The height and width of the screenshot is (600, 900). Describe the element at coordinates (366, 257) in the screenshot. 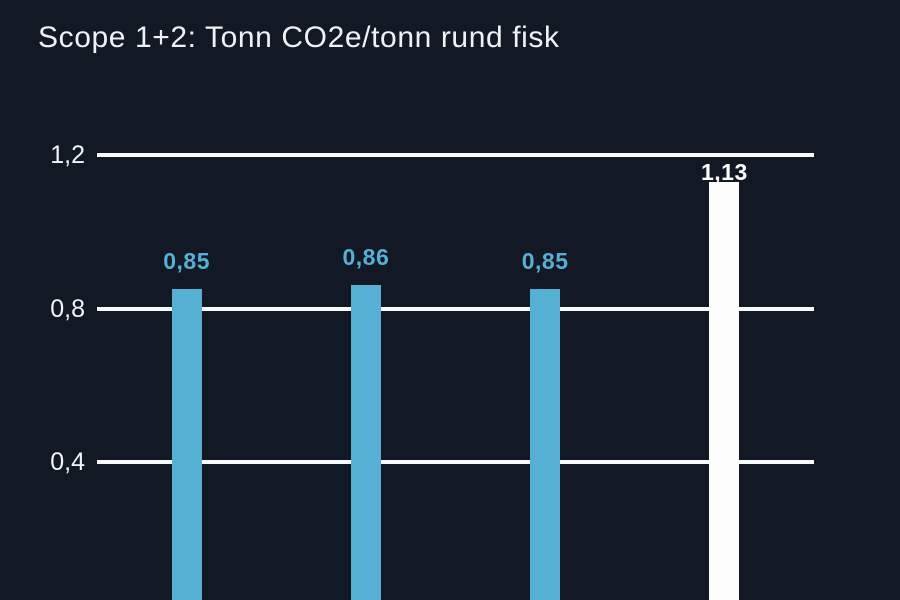

I see `bar-value-label: 0,86` at that location.